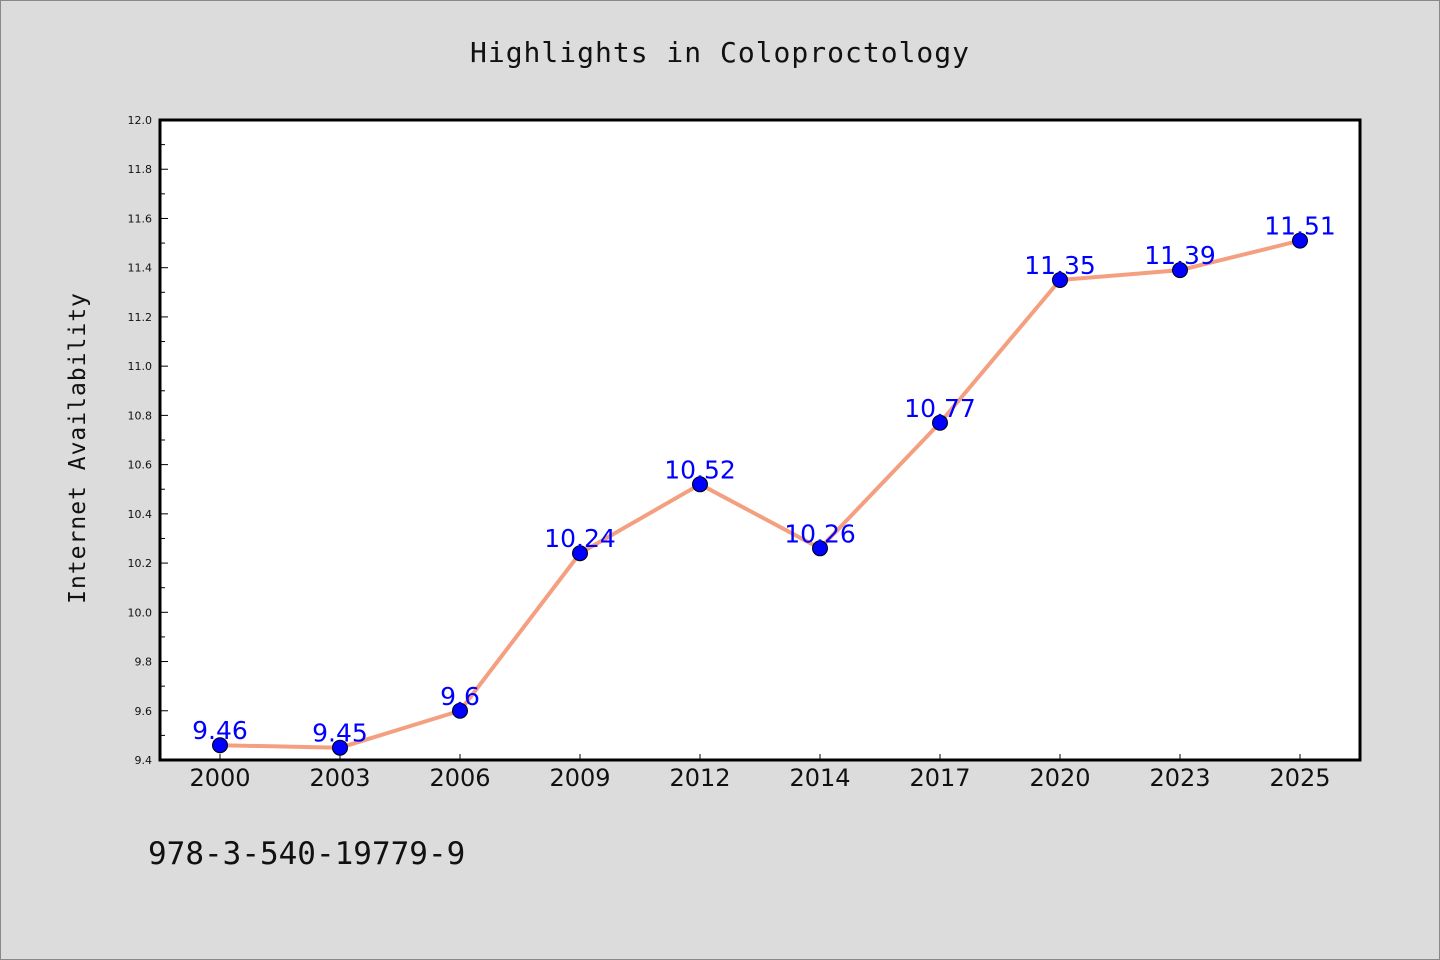  I want to click on x-tick-label: 2017, so click(939, 778).